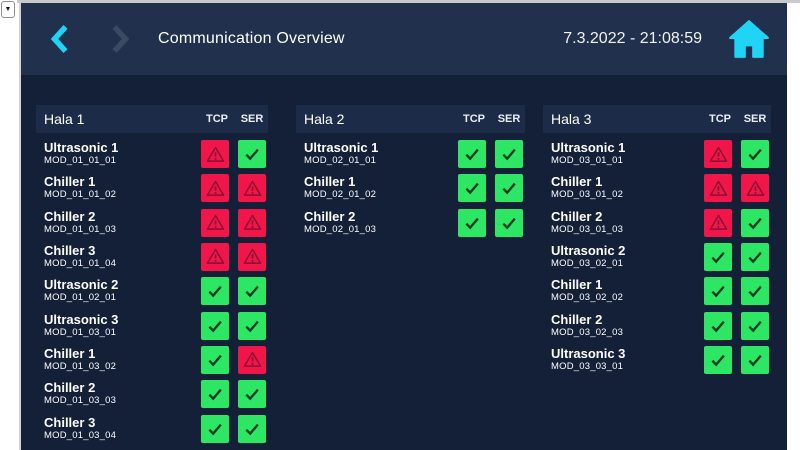 The image size is (800, 450). I want to click on device-module: MOD_01_03_03, so click(80, 401).